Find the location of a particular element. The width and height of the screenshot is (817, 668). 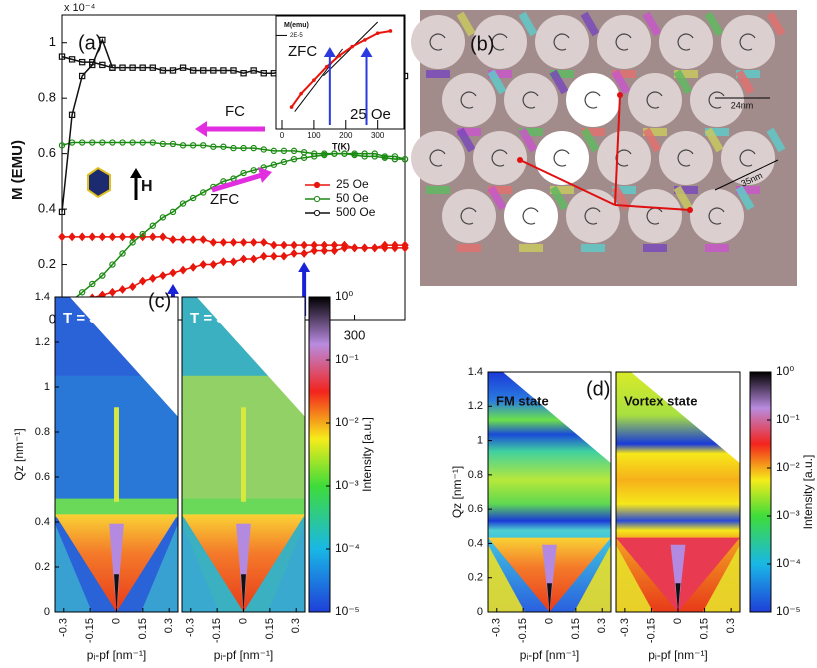

y-tick-label: 0.2 is located at coordinates (42, 567).